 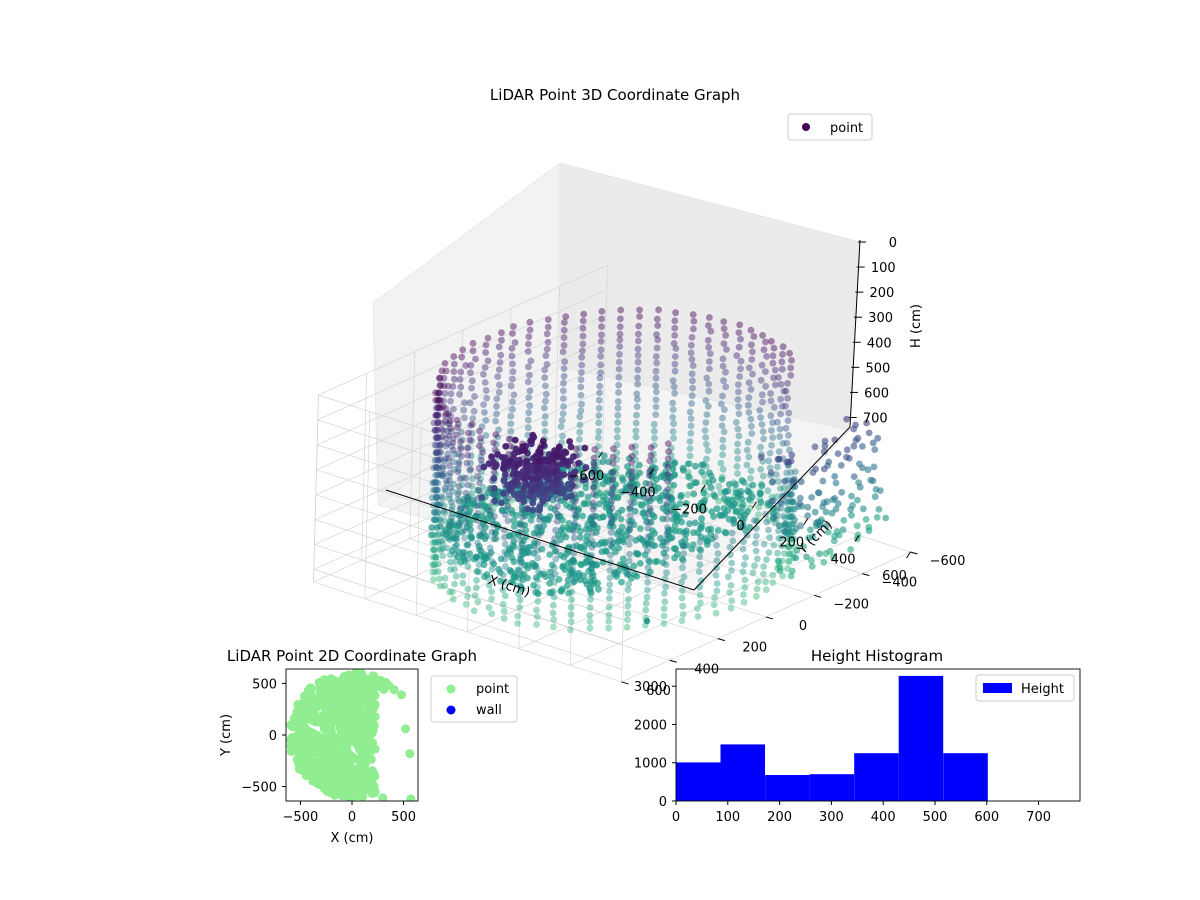 I want to click on legend-histogram-box, so click(x=1025, y=688).